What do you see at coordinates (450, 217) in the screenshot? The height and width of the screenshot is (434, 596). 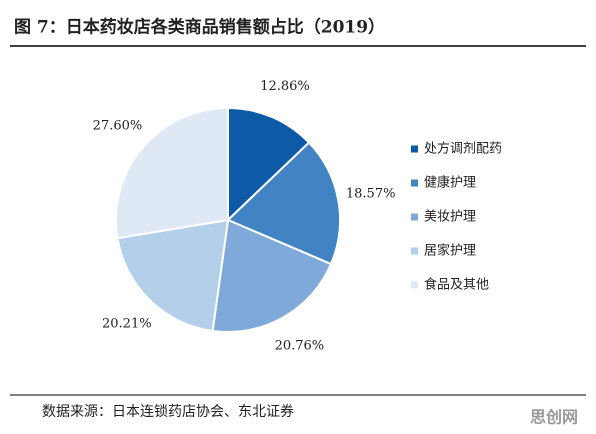 I see `legend-label: 美妆护理` at bounding box center [450, 217].